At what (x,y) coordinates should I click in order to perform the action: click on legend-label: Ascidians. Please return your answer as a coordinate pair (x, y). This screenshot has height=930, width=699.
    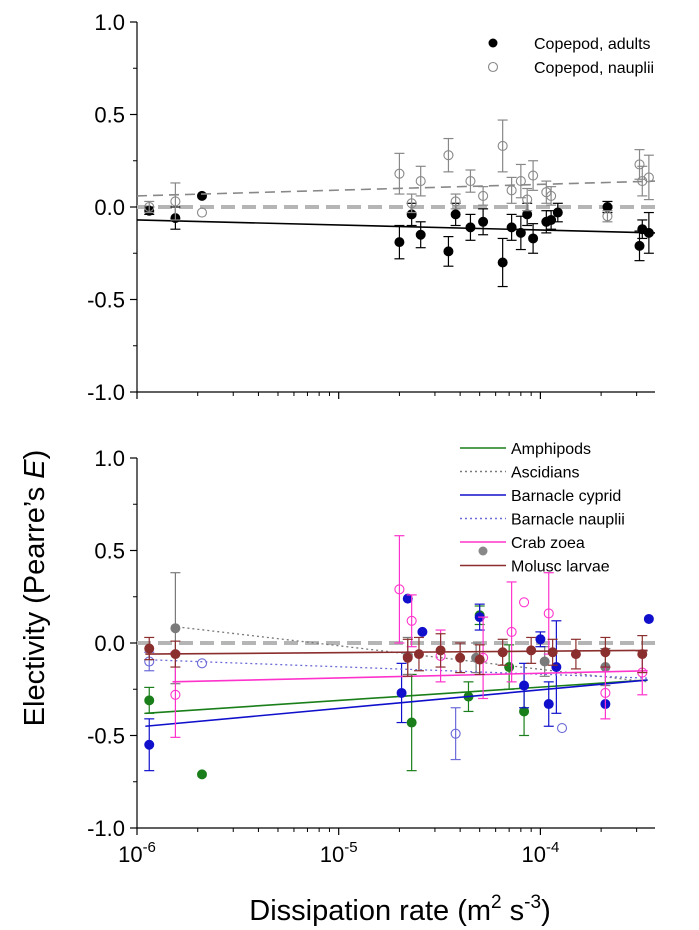
    Looking at the image, I should click on (545, 473).